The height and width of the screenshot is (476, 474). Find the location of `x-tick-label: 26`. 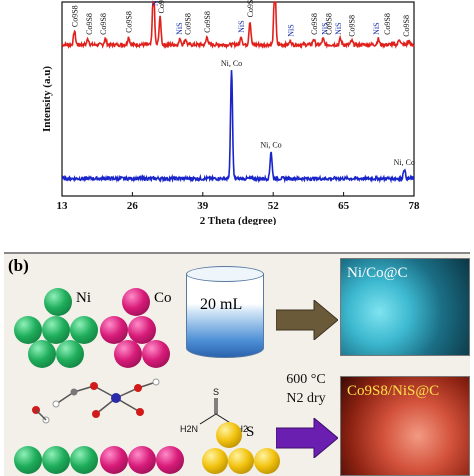

x-tick-label: 26 is located at coordinates (133, 206).